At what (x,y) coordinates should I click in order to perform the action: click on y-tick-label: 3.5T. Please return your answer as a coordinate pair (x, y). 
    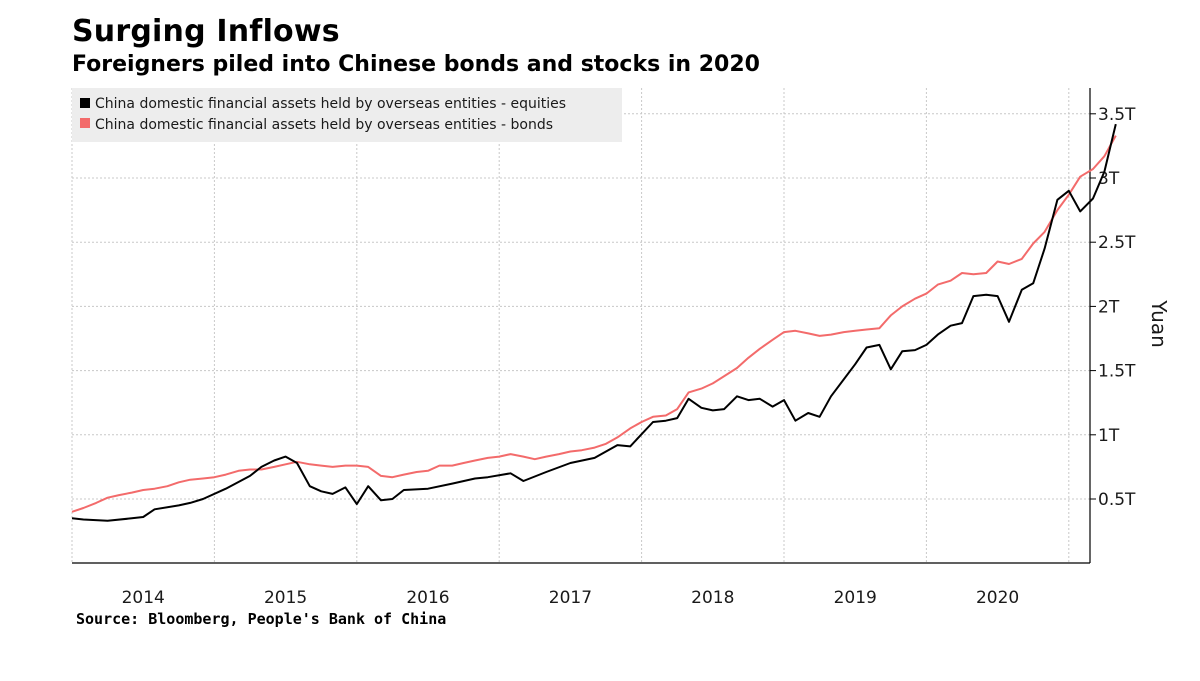
    Looking at the image, I should click on (1117, 115).